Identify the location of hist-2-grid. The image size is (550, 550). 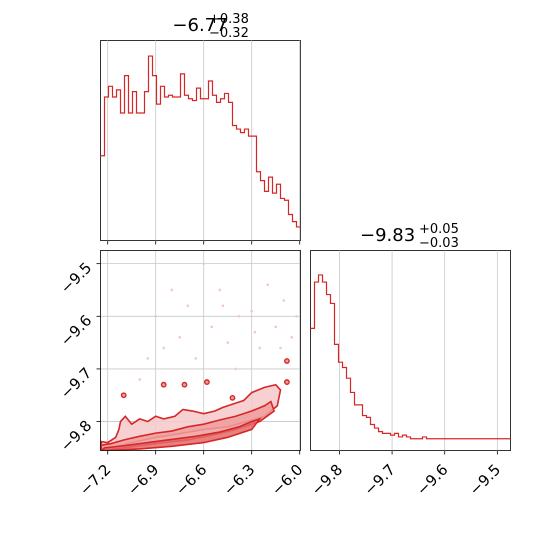
(418, 350).